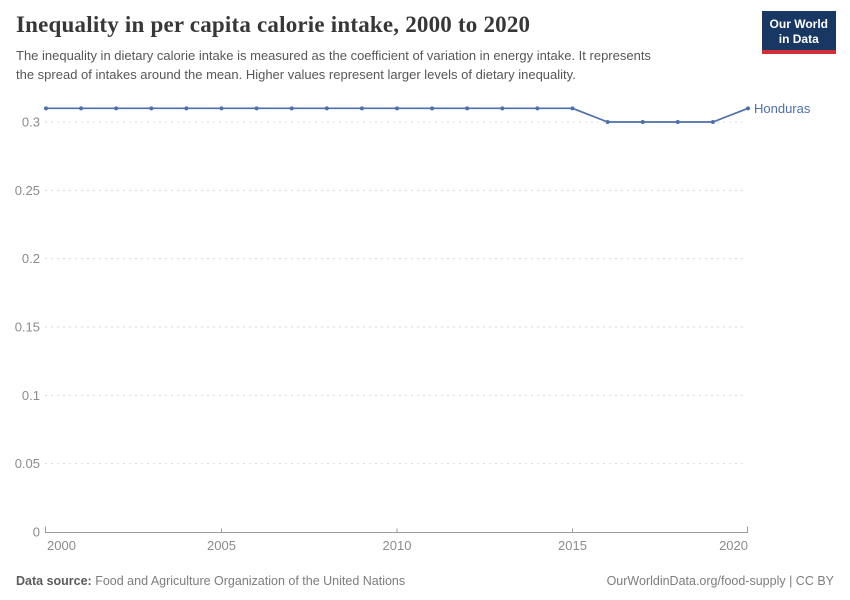 The image size is (850, 600). What do you see at coordinates (397, 545) in the screenshot?
I see `x-axis-tick-label: 2010` at bounding box center [397, 545].